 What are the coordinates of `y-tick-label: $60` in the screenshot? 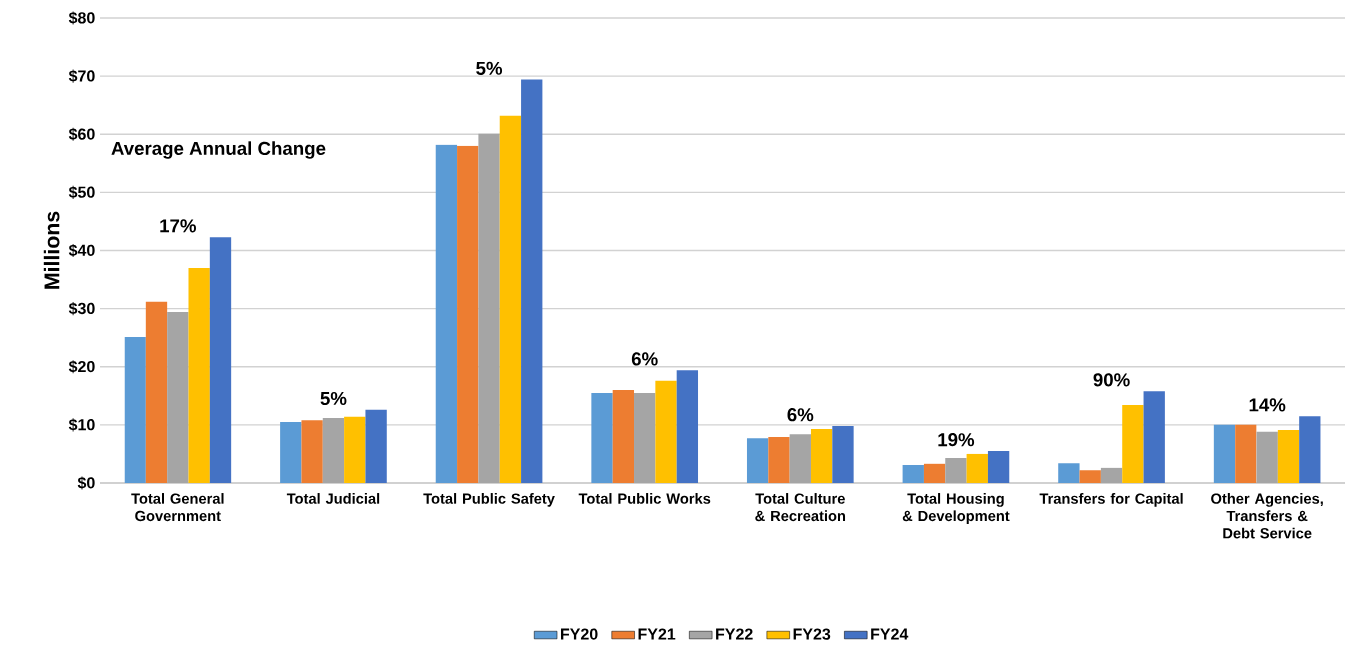 It's located at (81, 134).